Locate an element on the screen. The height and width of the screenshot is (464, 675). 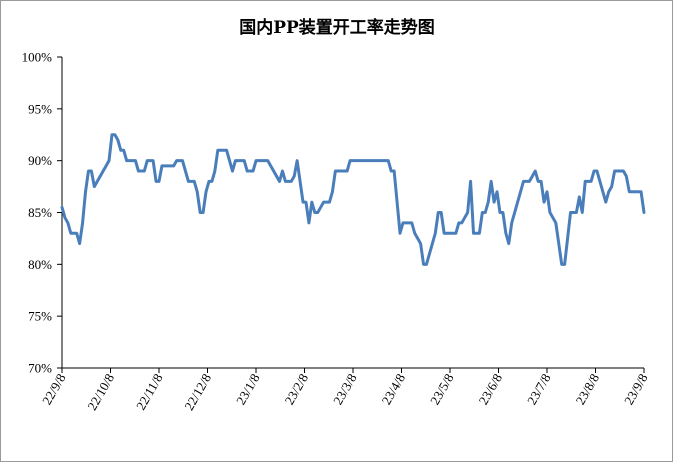
y-tick-label: 85% is located at coordinates (40, 212).